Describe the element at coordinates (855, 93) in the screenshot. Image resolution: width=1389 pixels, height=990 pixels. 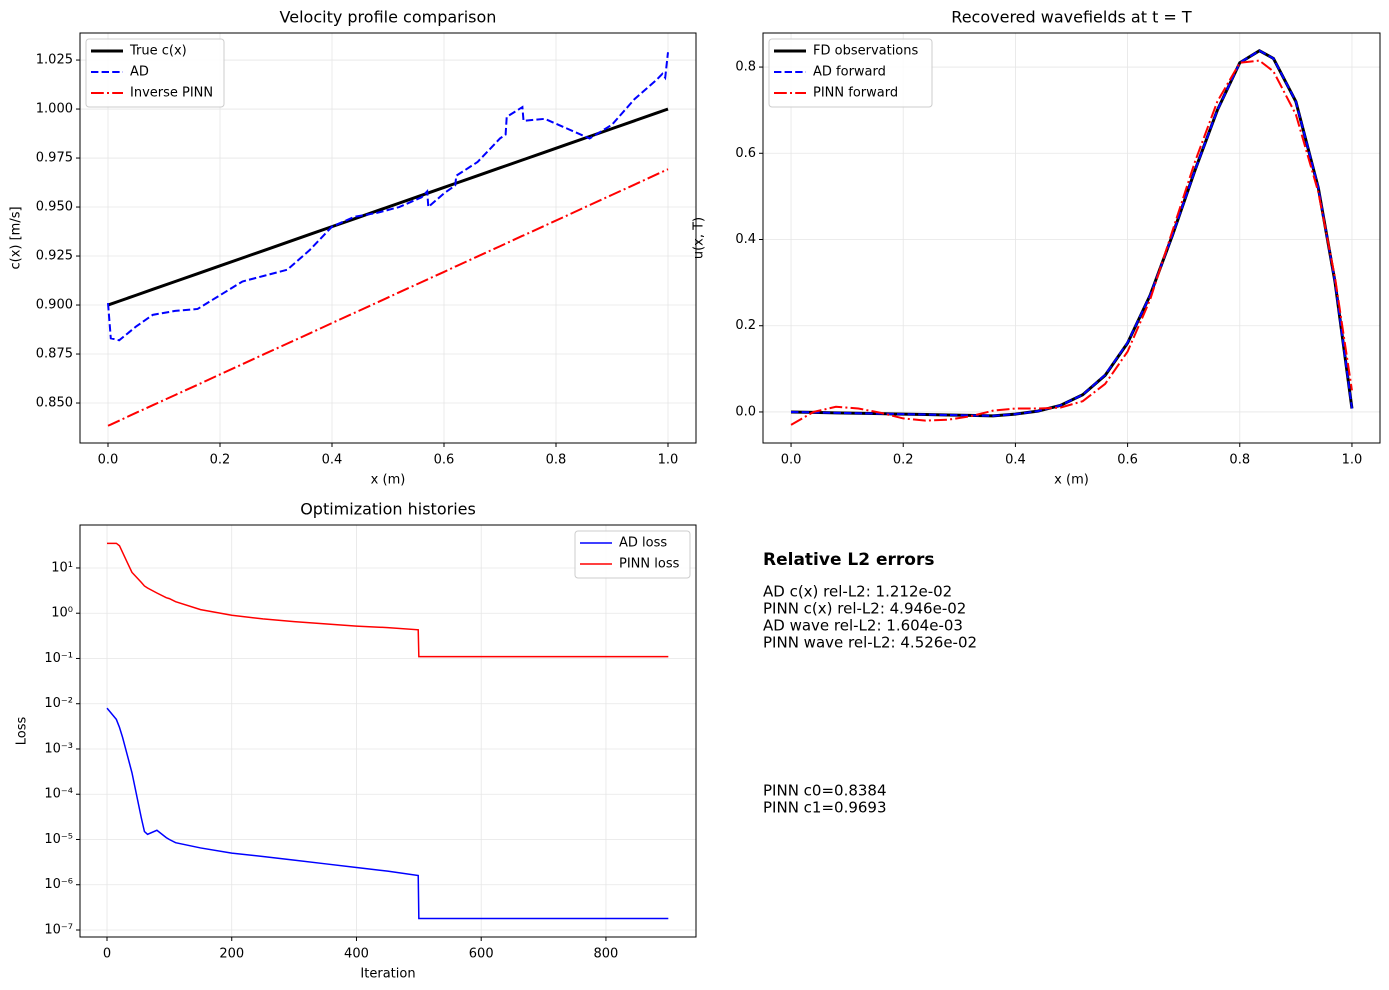
I see `legend-label: PINN forward` at that location.